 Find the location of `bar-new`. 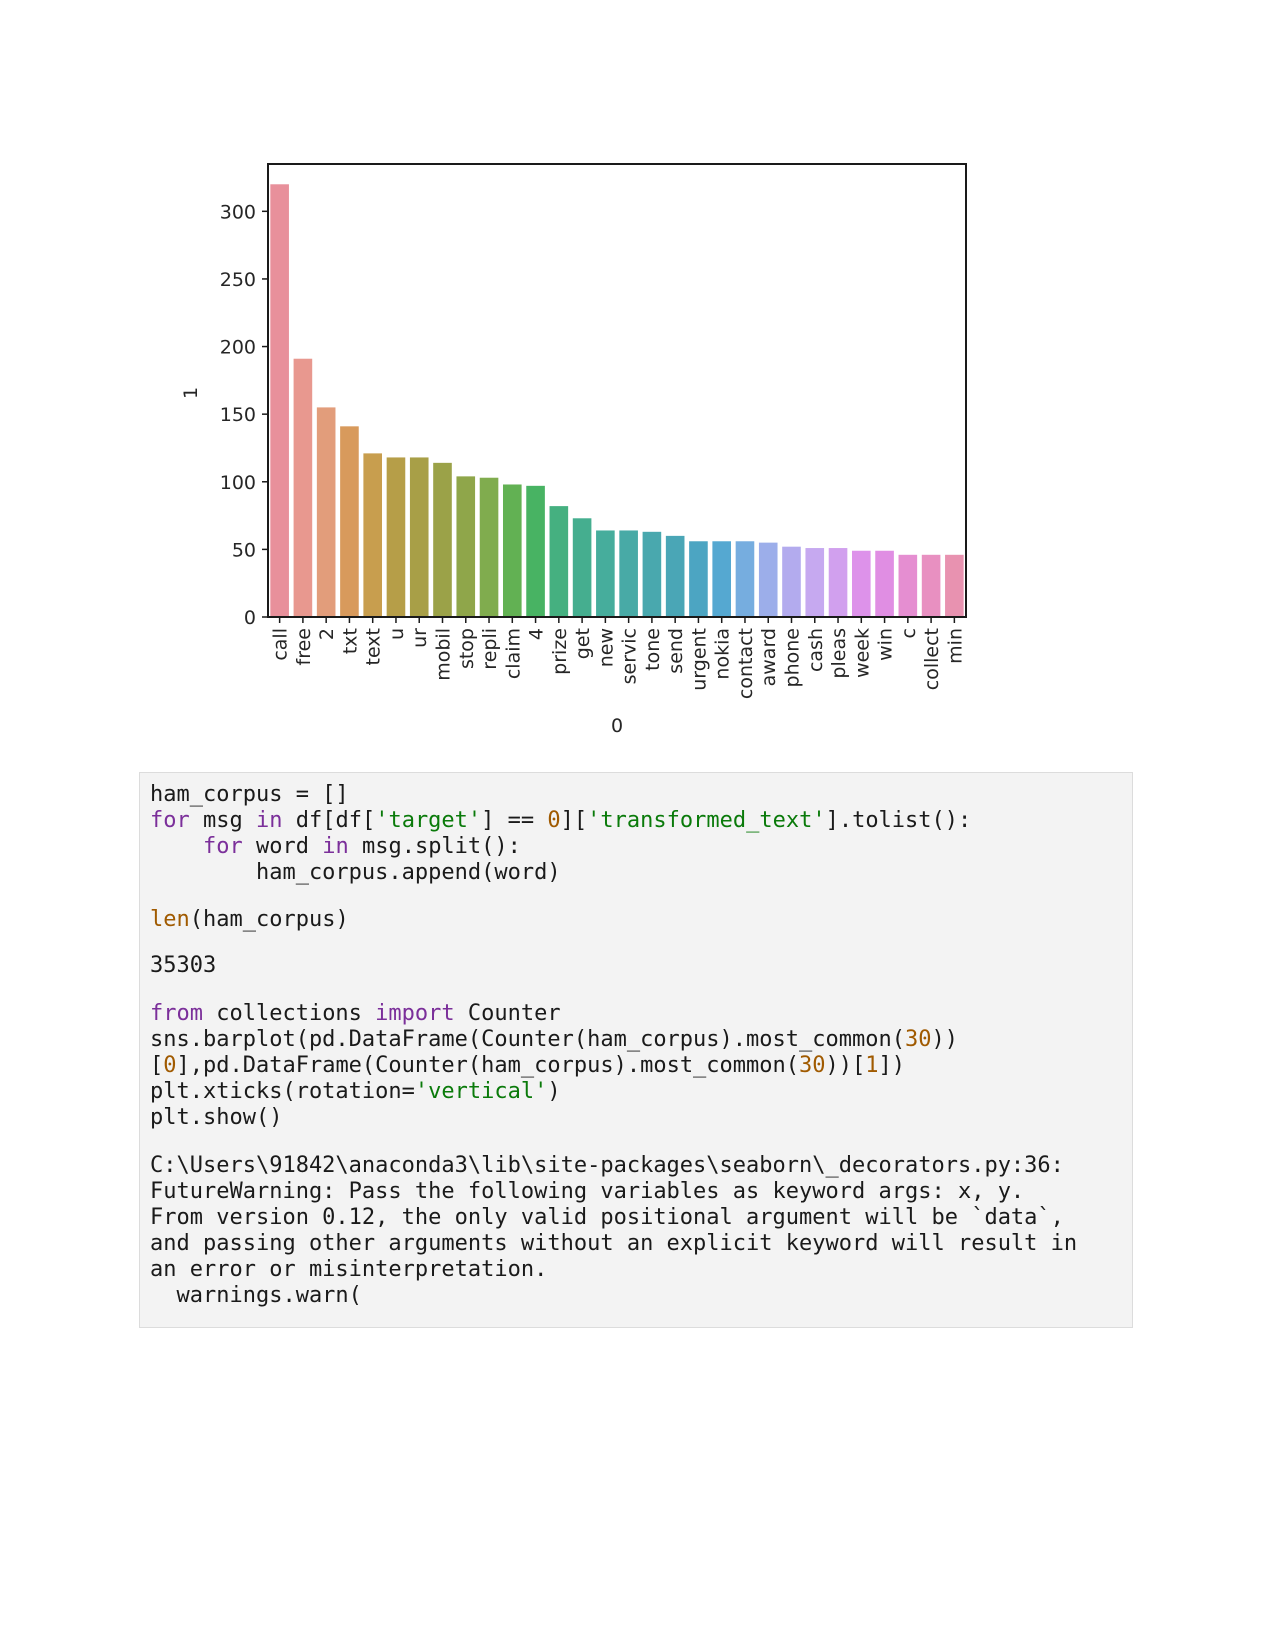

bar-new is located at coordinates (605, 573).